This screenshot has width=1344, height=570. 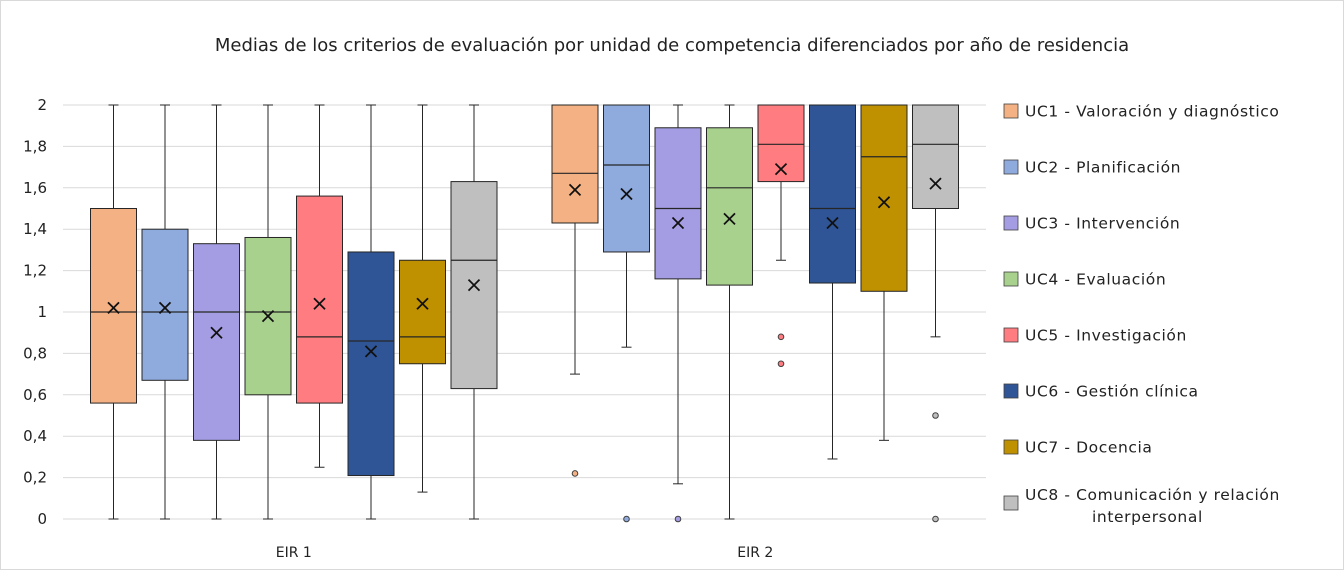 I want to click on legend-item-2: UC2 - Planificación, so click(x=1092, y=168).